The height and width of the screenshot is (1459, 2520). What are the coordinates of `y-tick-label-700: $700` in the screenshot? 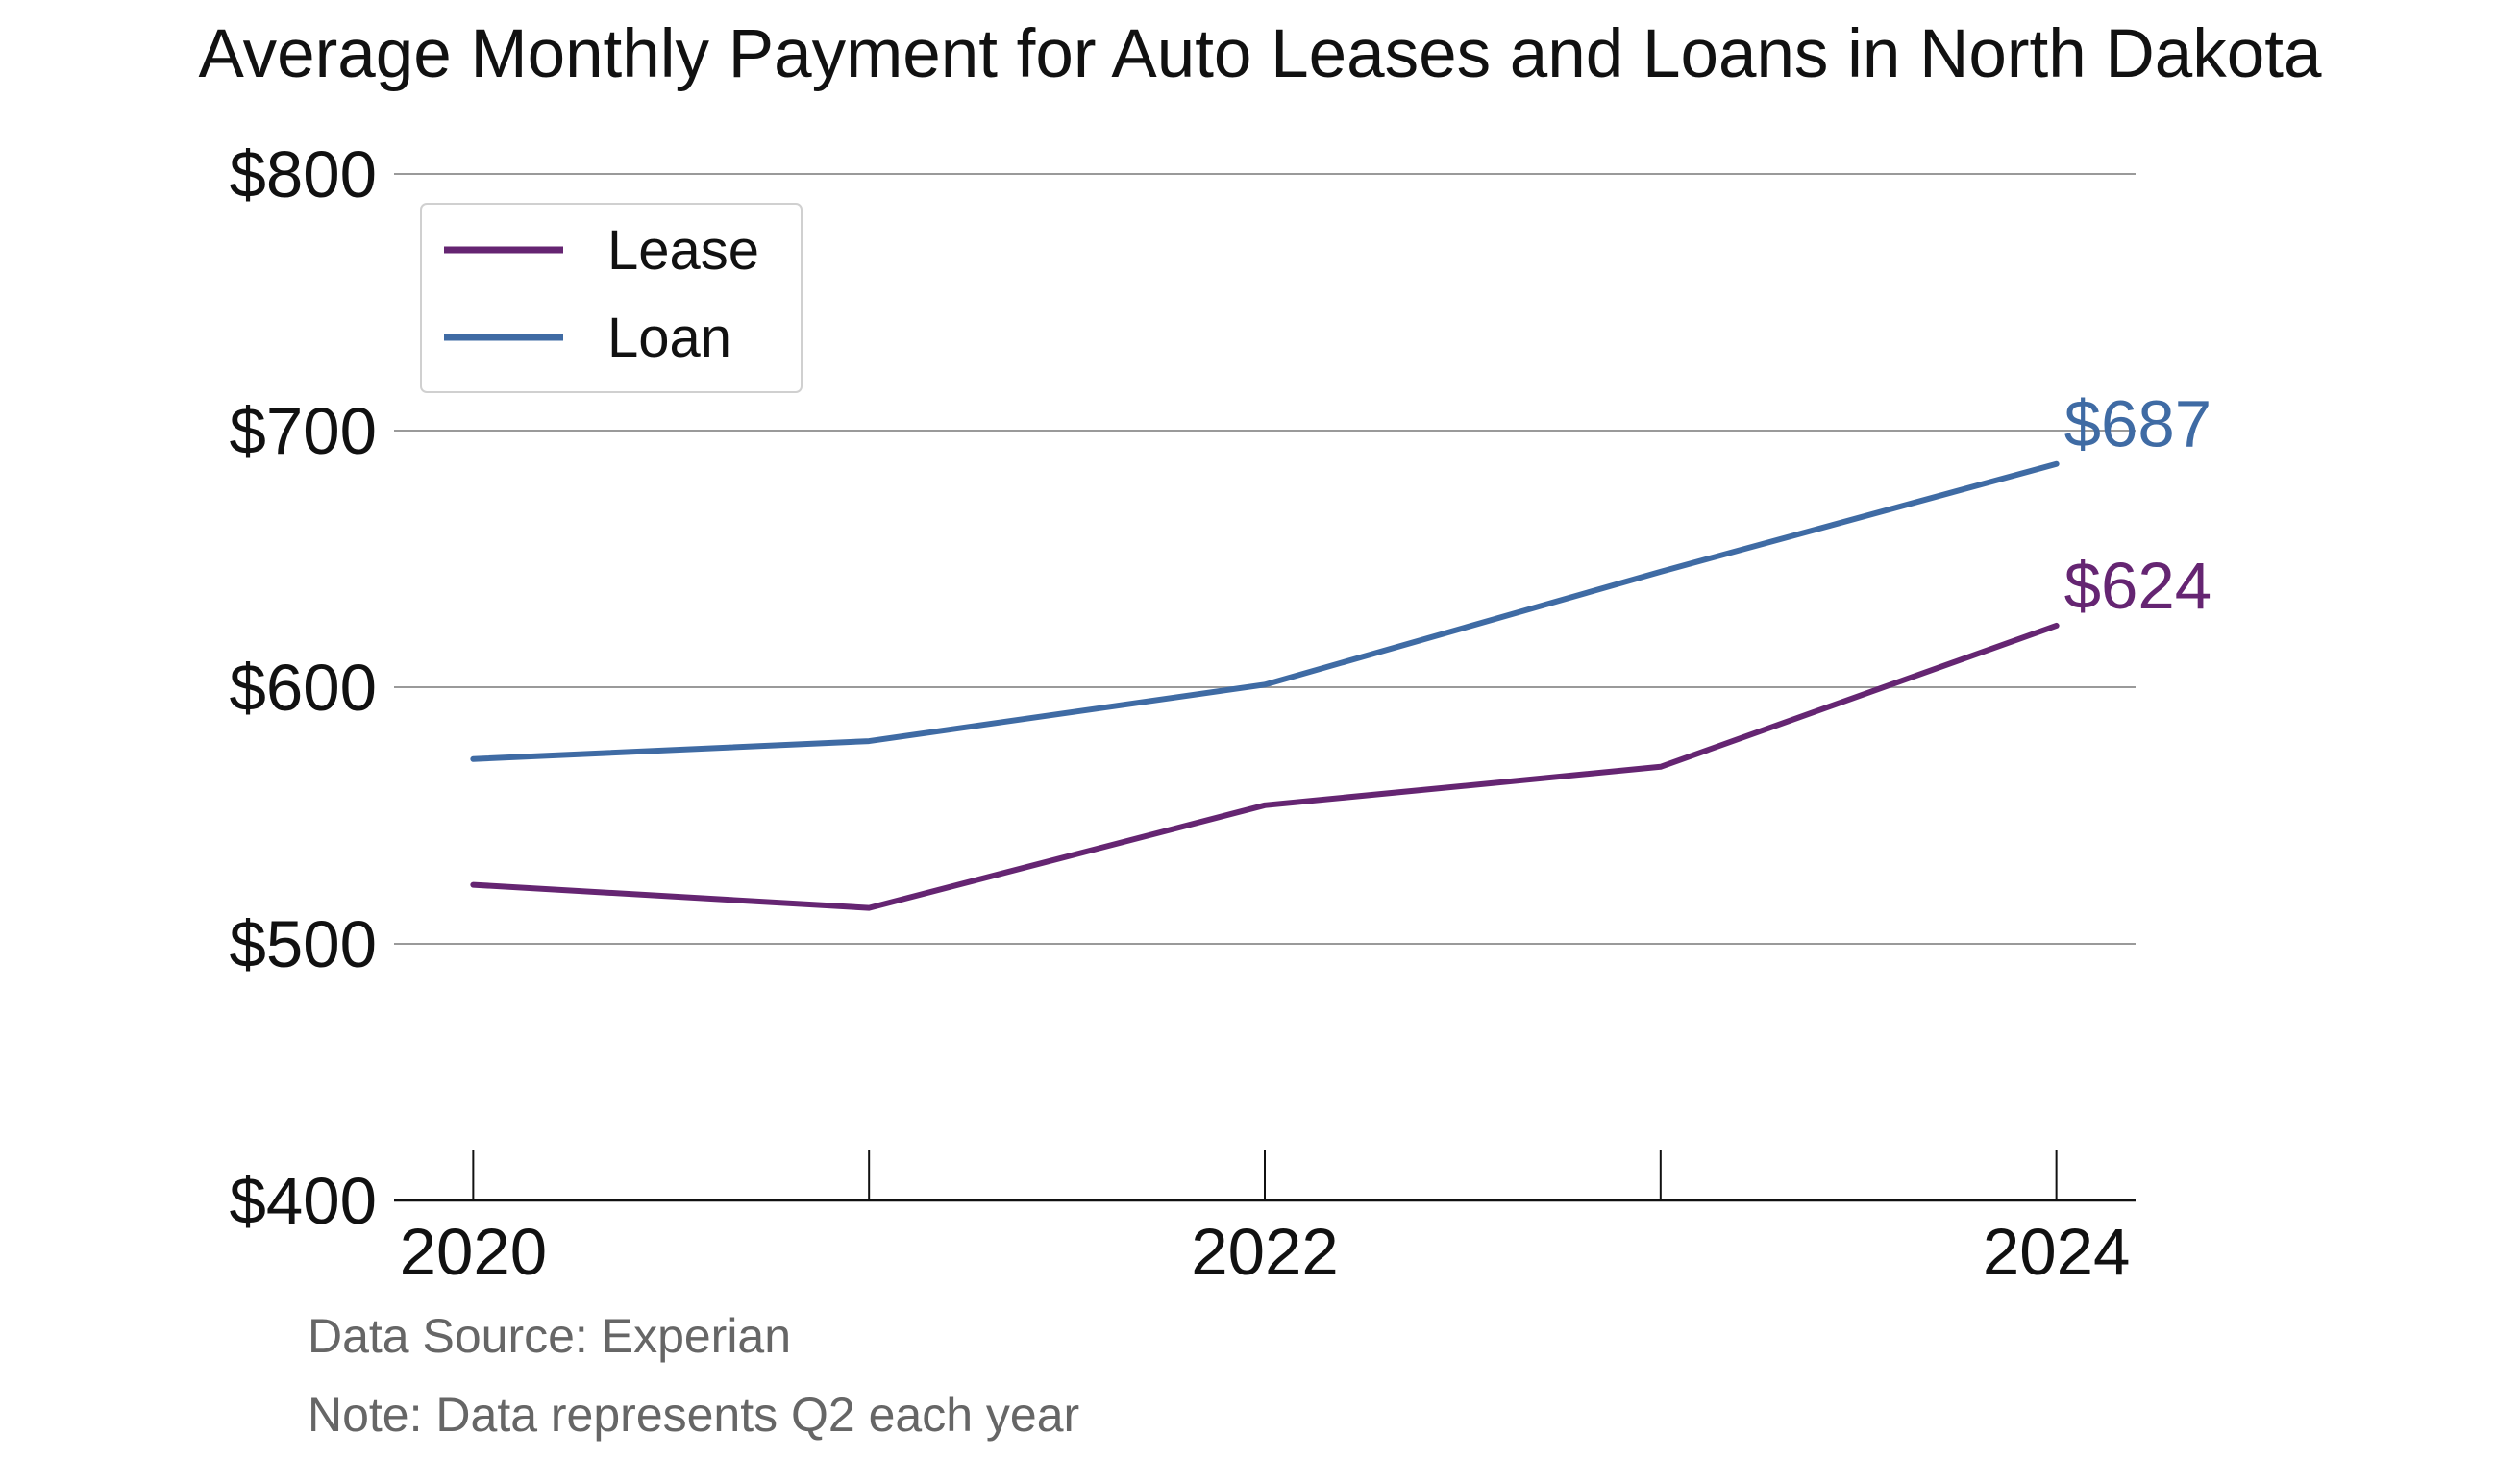 It's located at (304, 431).